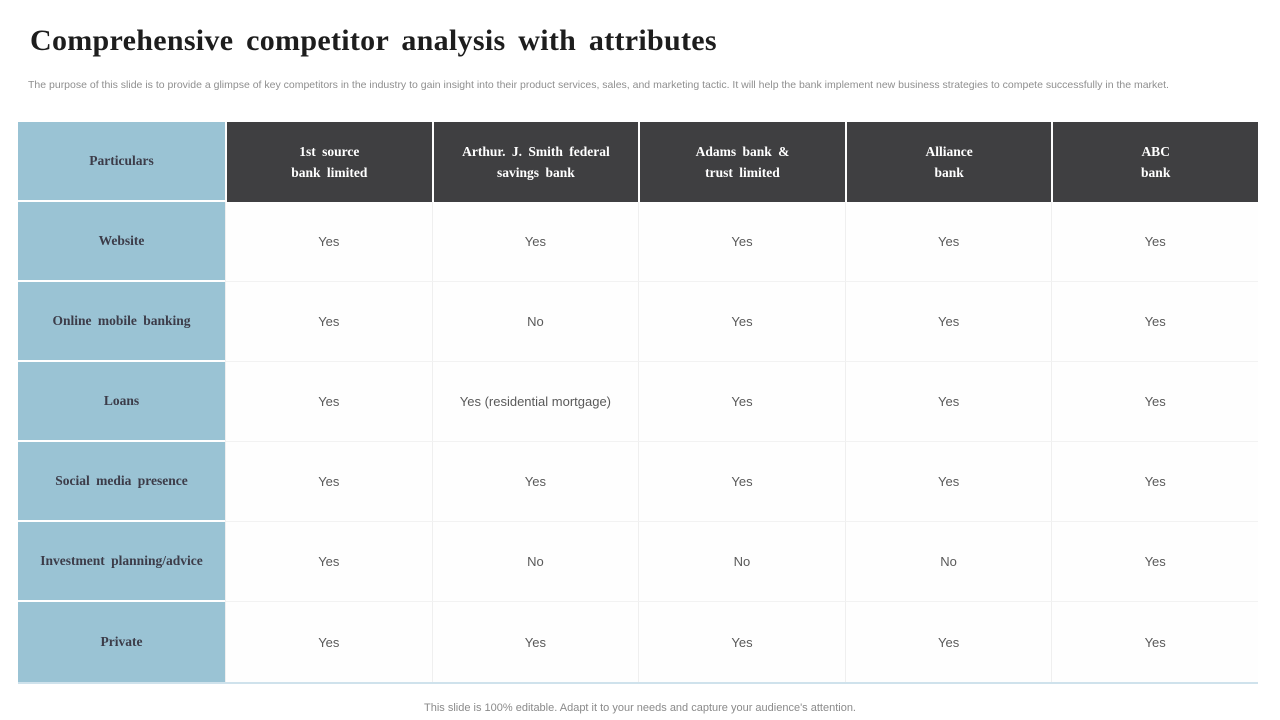 This screenshot has width=1280, height=720. I want to click on column-header-line: Alliance, so click(949, 151).